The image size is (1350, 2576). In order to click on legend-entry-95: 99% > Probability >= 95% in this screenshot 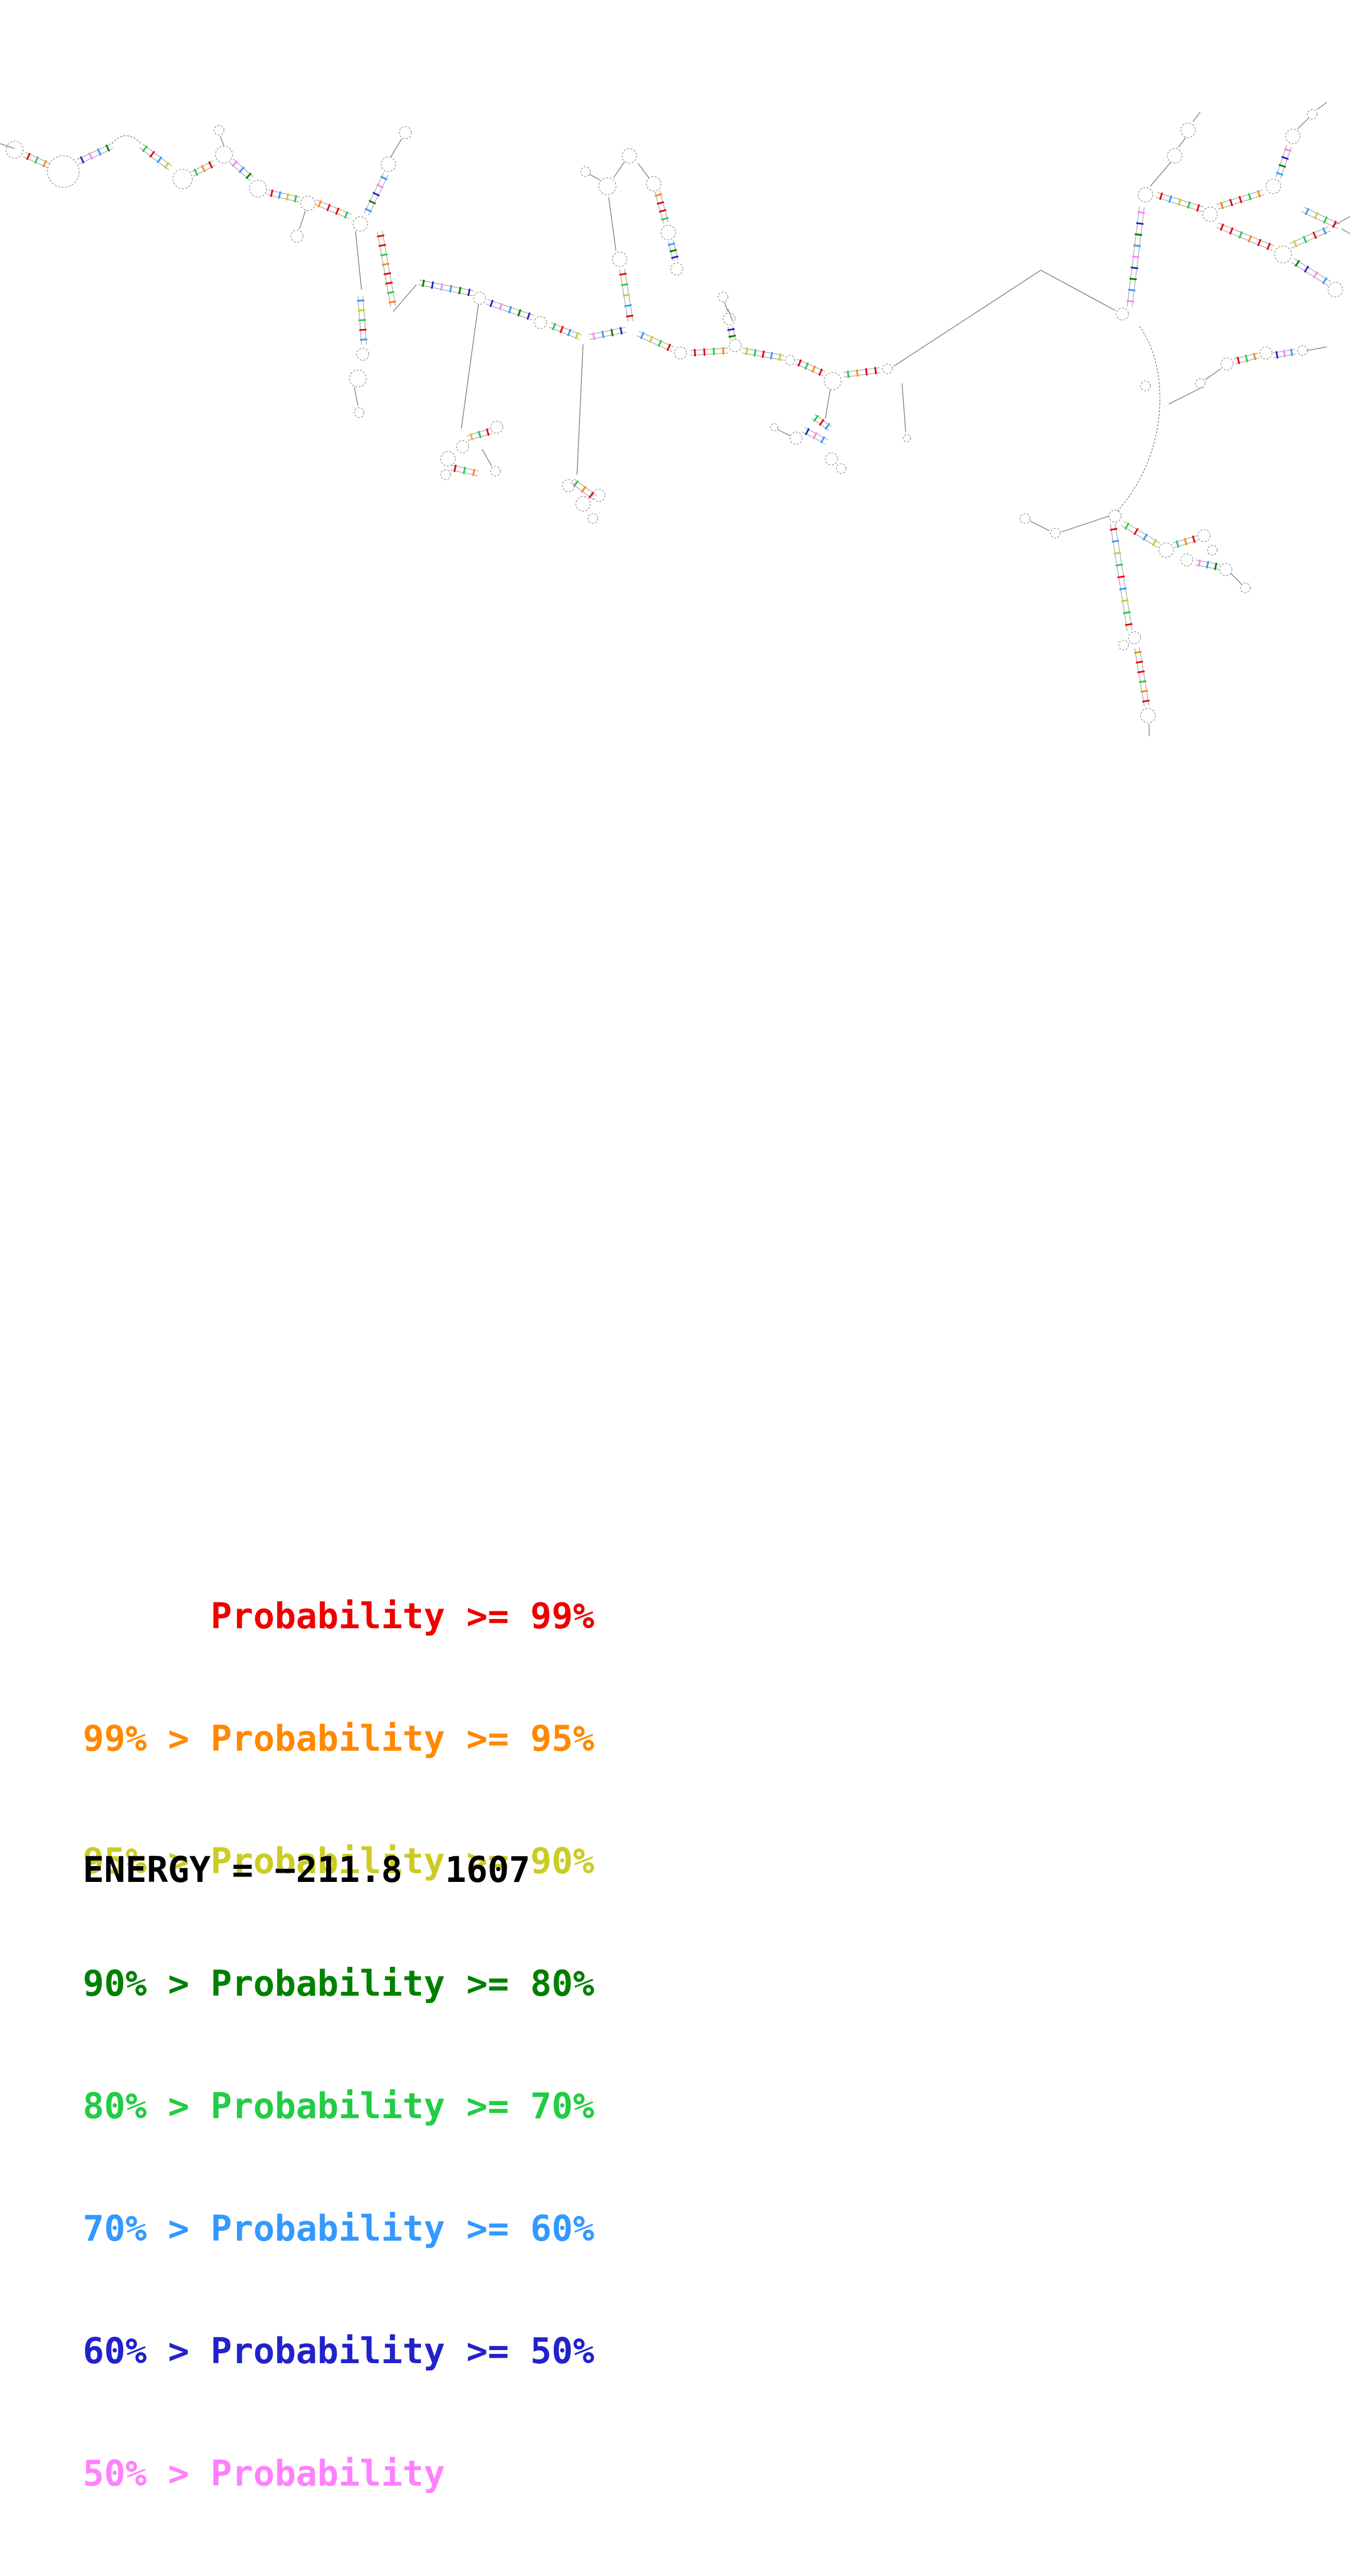, I will do `click(339, 1739)`.